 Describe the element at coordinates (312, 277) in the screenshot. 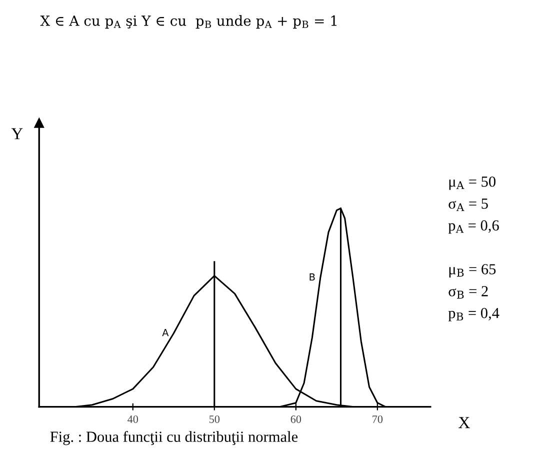

I see `series-label: B` at that location.